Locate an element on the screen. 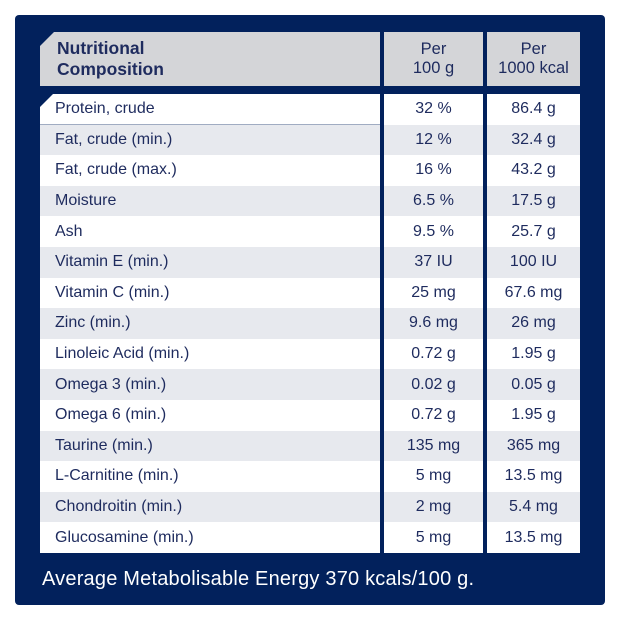  table-row: Protein, crude 32 % 86.4 g is located at coordinates (310, 109).